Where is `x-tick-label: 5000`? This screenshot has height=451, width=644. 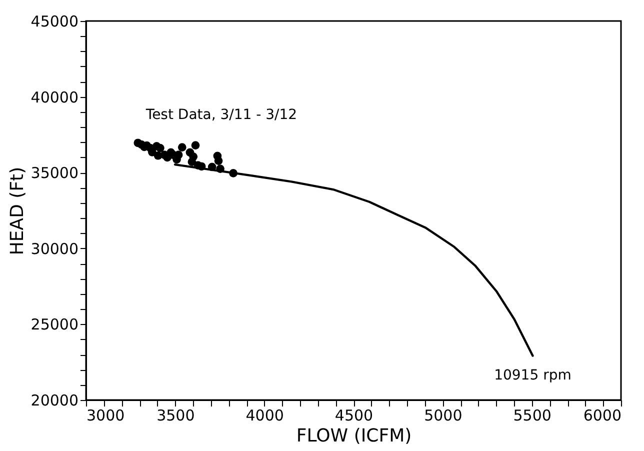
x-tick-label: 5000 is located at coordinates (443, 415).